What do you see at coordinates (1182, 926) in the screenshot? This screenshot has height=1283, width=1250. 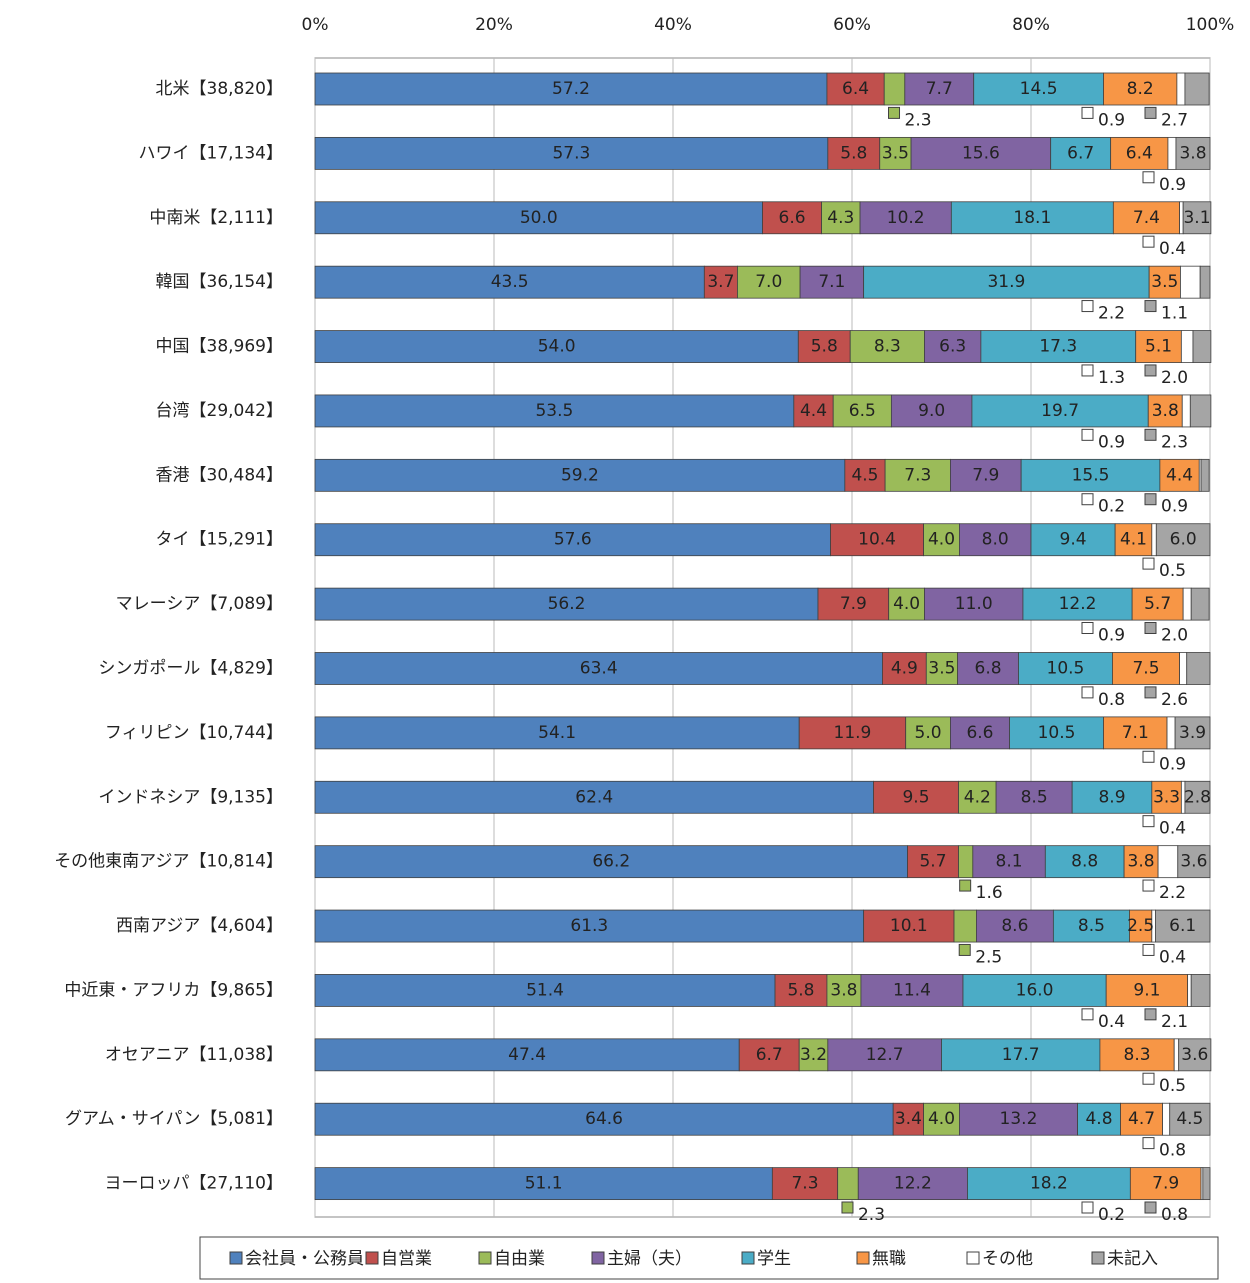 I see `data-label: 6.1` at bounding box center [1182, 926].